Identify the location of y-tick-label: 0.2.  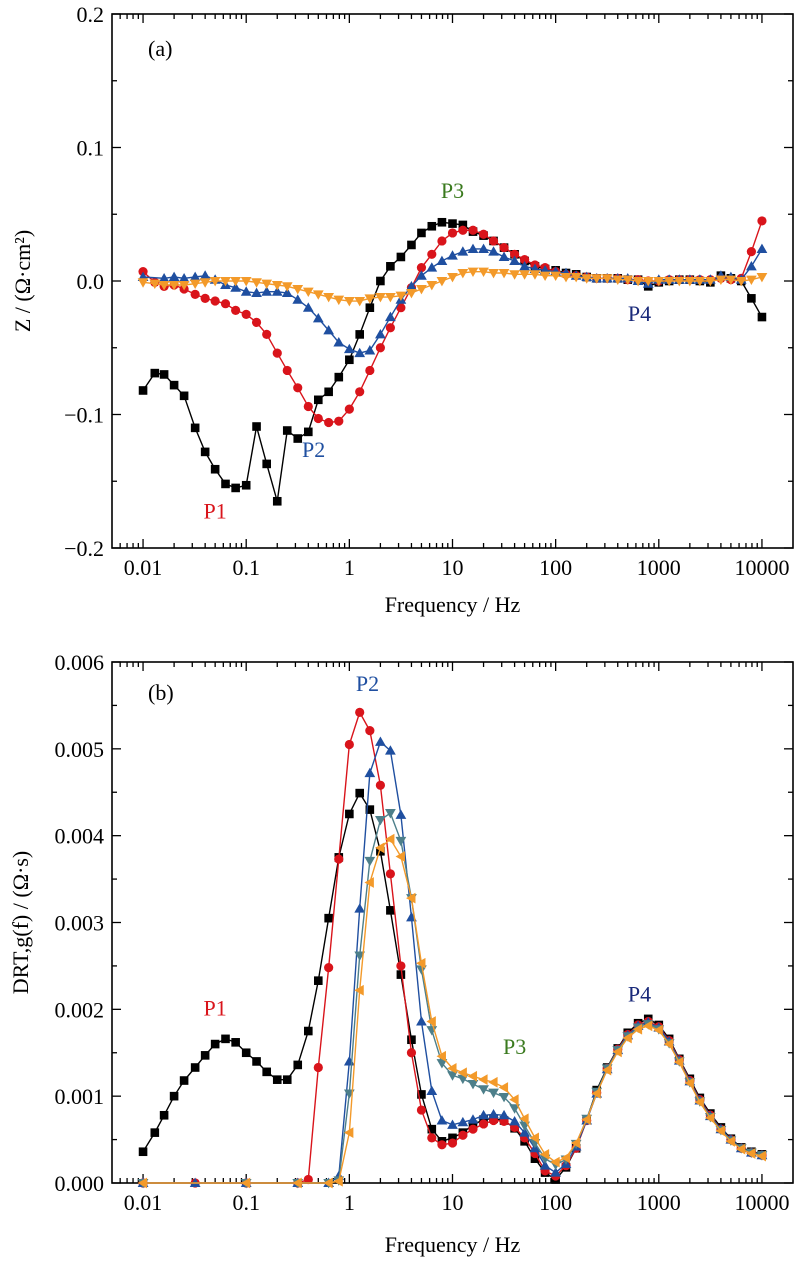
(91, 14).